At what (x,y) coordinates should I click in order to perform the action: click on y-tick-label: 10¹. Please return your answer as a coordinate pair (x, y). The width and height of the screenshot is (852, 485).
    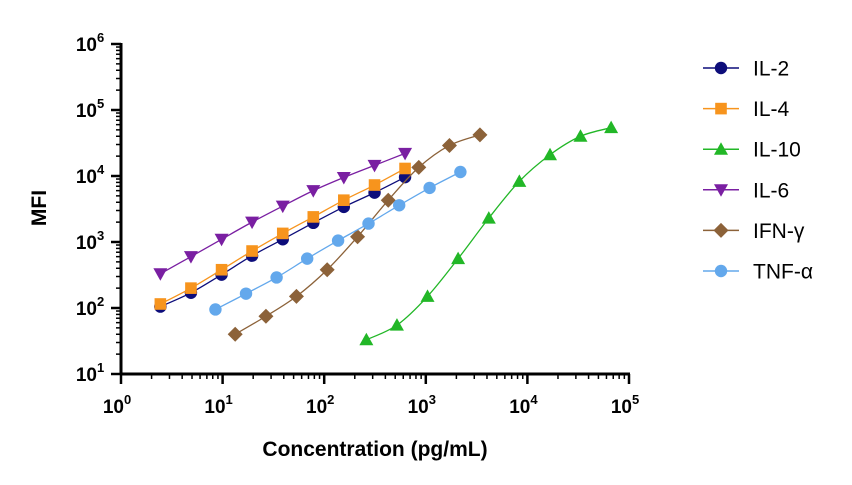
    Looking at the image, I should click on (90, 373).